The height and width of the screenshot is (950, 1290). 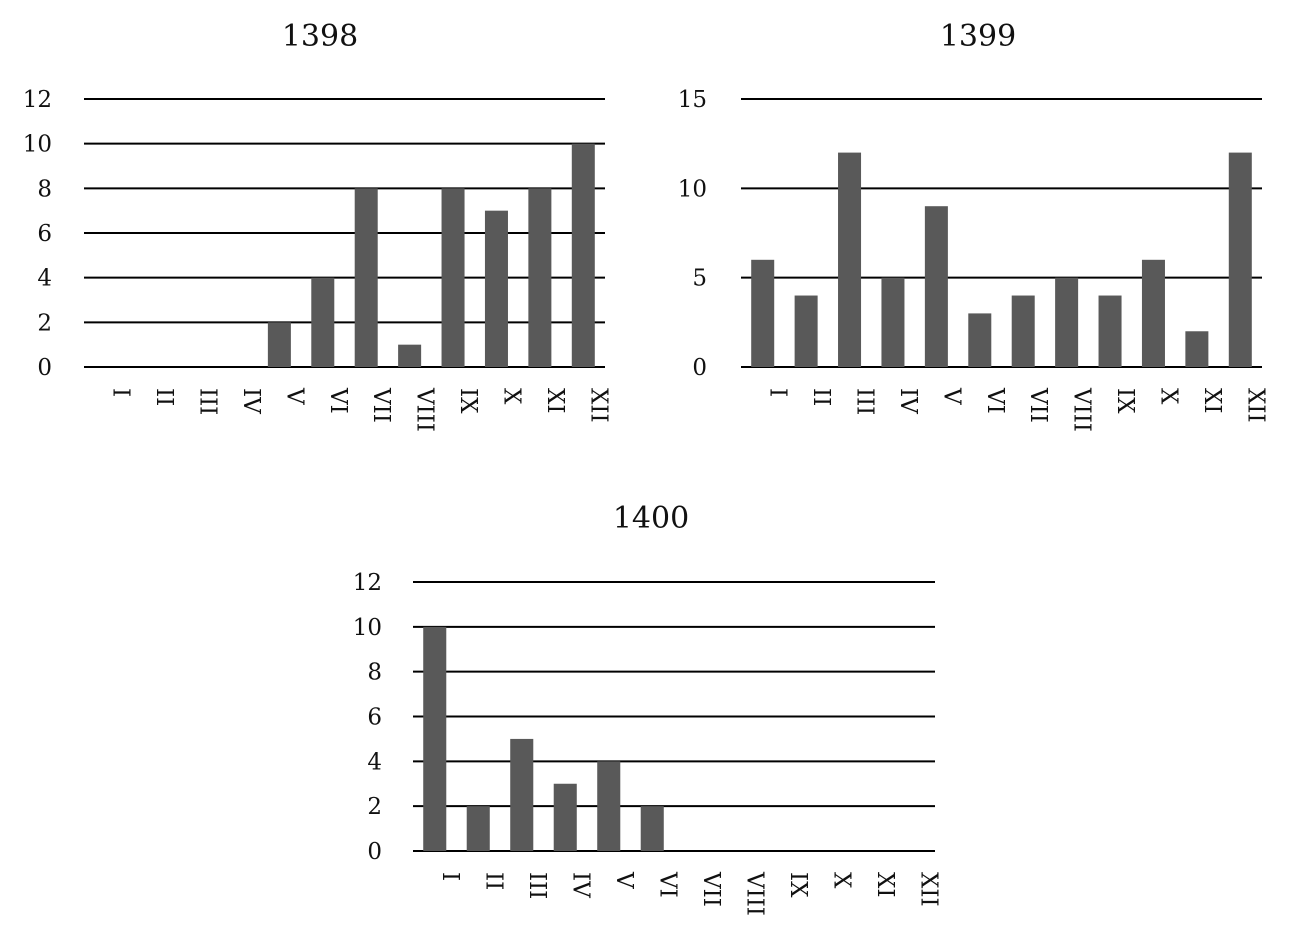 What do you see at coordinates (1017, 409) in the screenshot?
I see `x-ticks-1399: I II III IV V VI VII VIII IX X XI XII` at bounding box center [1017, 409].